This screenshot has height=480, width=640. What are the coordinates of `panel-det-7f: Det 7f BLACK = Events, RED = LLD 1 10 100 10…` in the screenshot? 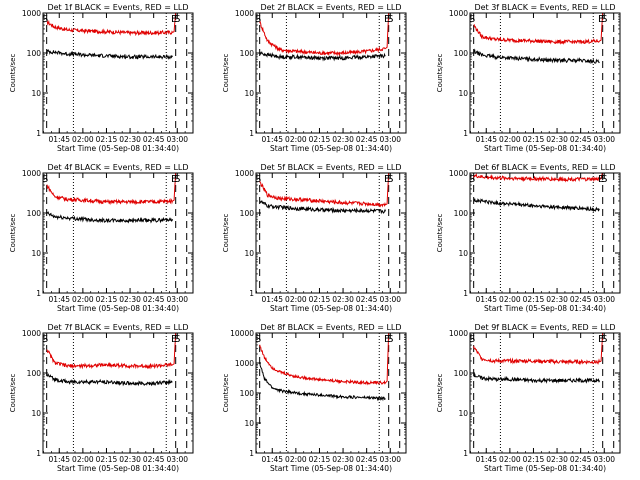 It's located at (101, 398).